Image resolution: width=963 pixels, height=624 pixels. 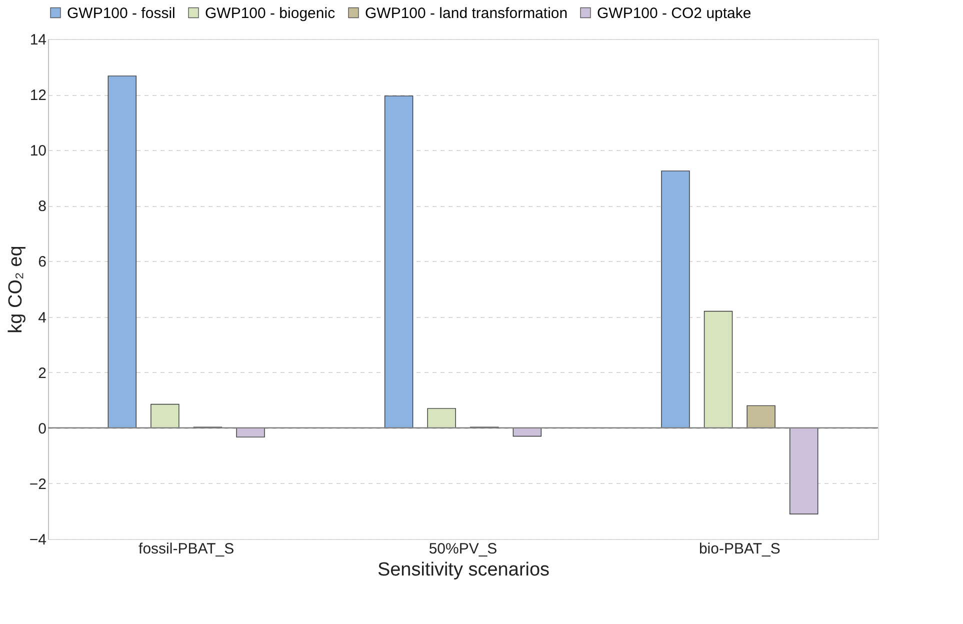 What do you see at coordinates (38, 95) in the screenshot?
I see `y-tick-label: 12` at bounding box center [38, 95].